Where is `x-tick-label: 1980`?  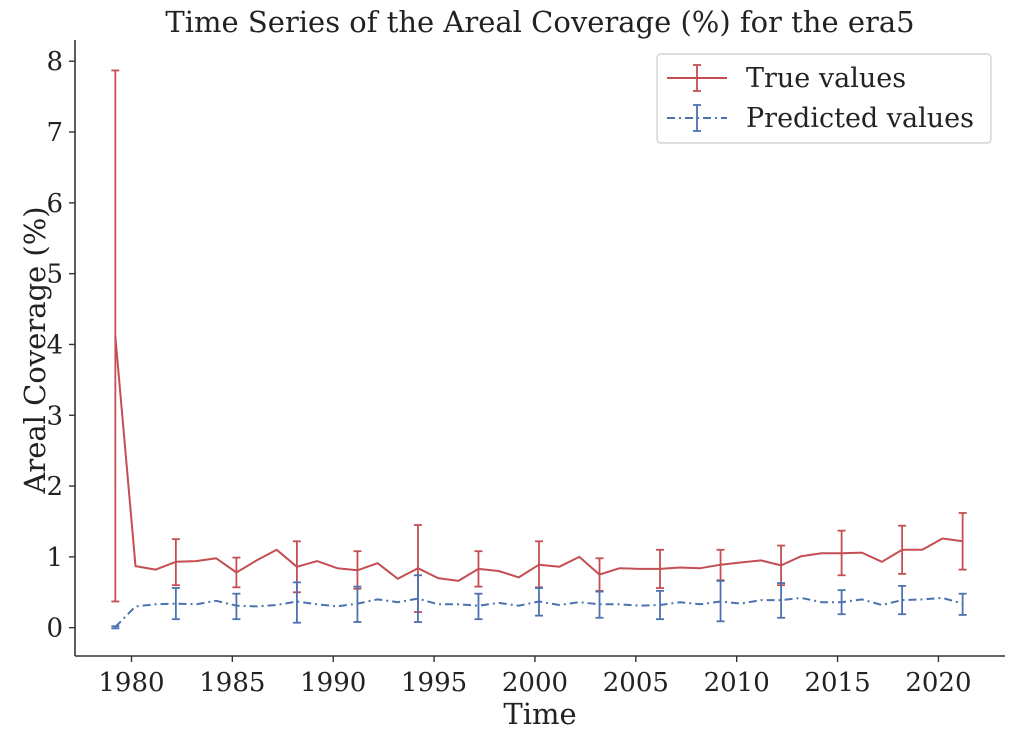 x-tick-label: 1980 is located at coordinates (131, 683).